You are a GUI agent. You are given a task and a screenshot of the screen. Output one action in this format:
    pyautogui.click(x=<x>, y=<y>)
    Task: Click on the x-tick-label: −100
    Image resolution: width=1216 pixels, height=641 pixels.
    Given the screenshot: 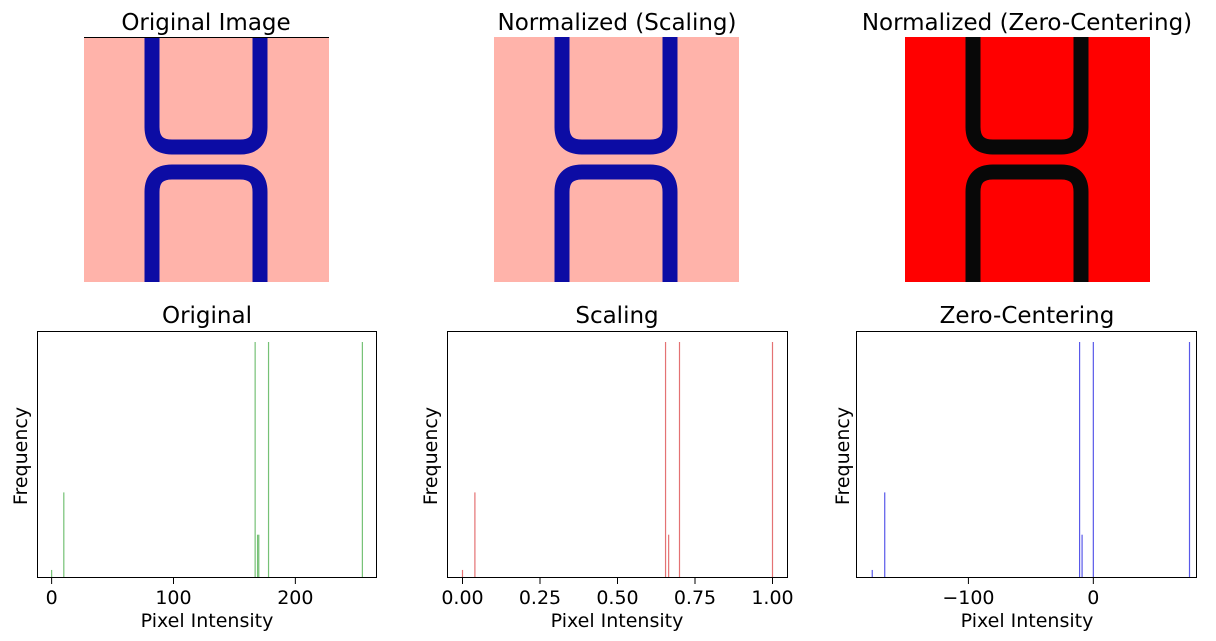 What is the action you would take?
    pyautogui.click(x=968, y=598)
    